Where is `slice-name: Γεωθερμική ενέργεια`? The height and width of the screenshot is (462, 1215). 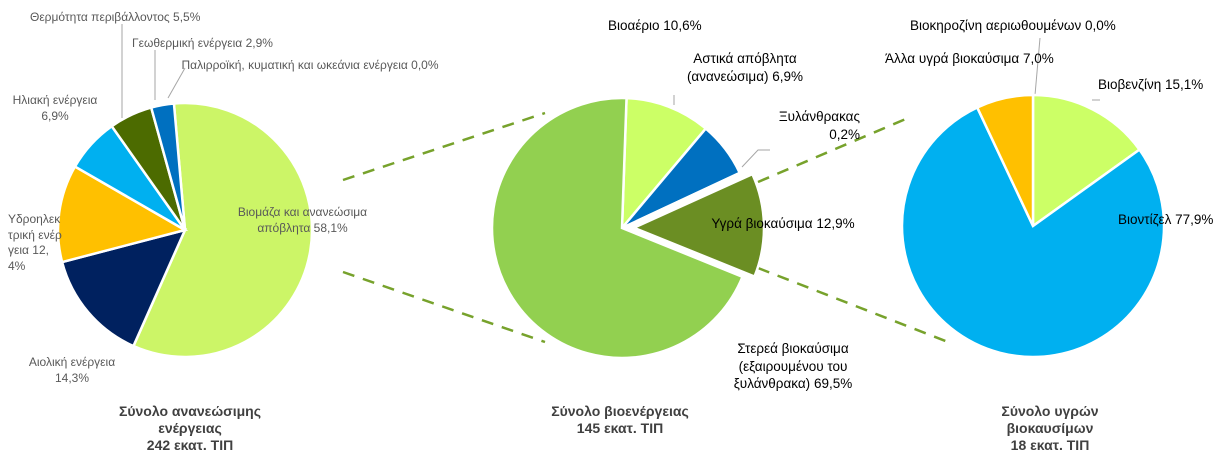
slice-name: Γεωθερμική ενέργεια is located at coordinates (187, 43).